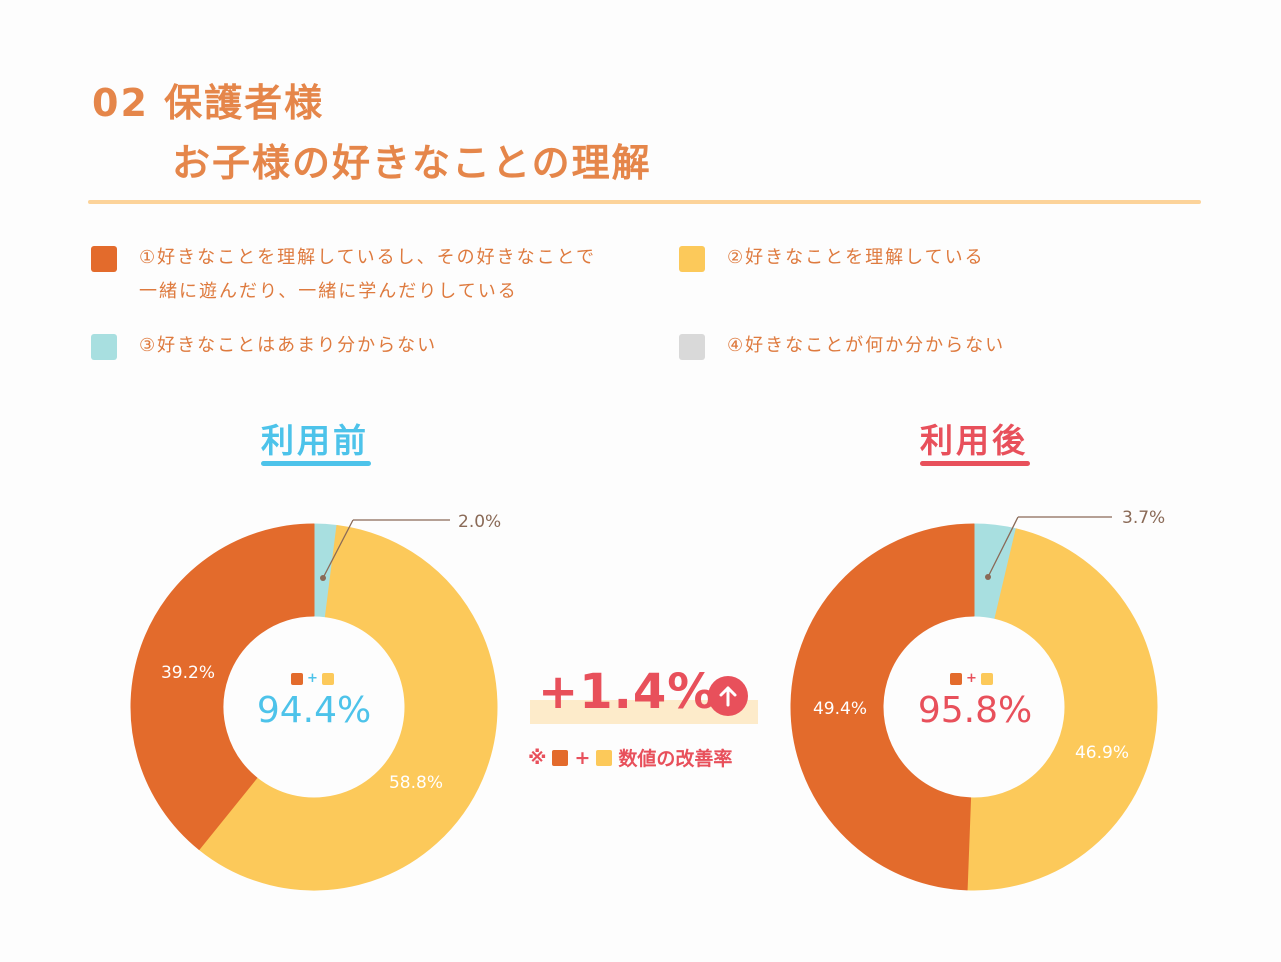  Describe the element at coordinates (974, 440) in the screenshot. I see `after-heading: 利用後` at that location.